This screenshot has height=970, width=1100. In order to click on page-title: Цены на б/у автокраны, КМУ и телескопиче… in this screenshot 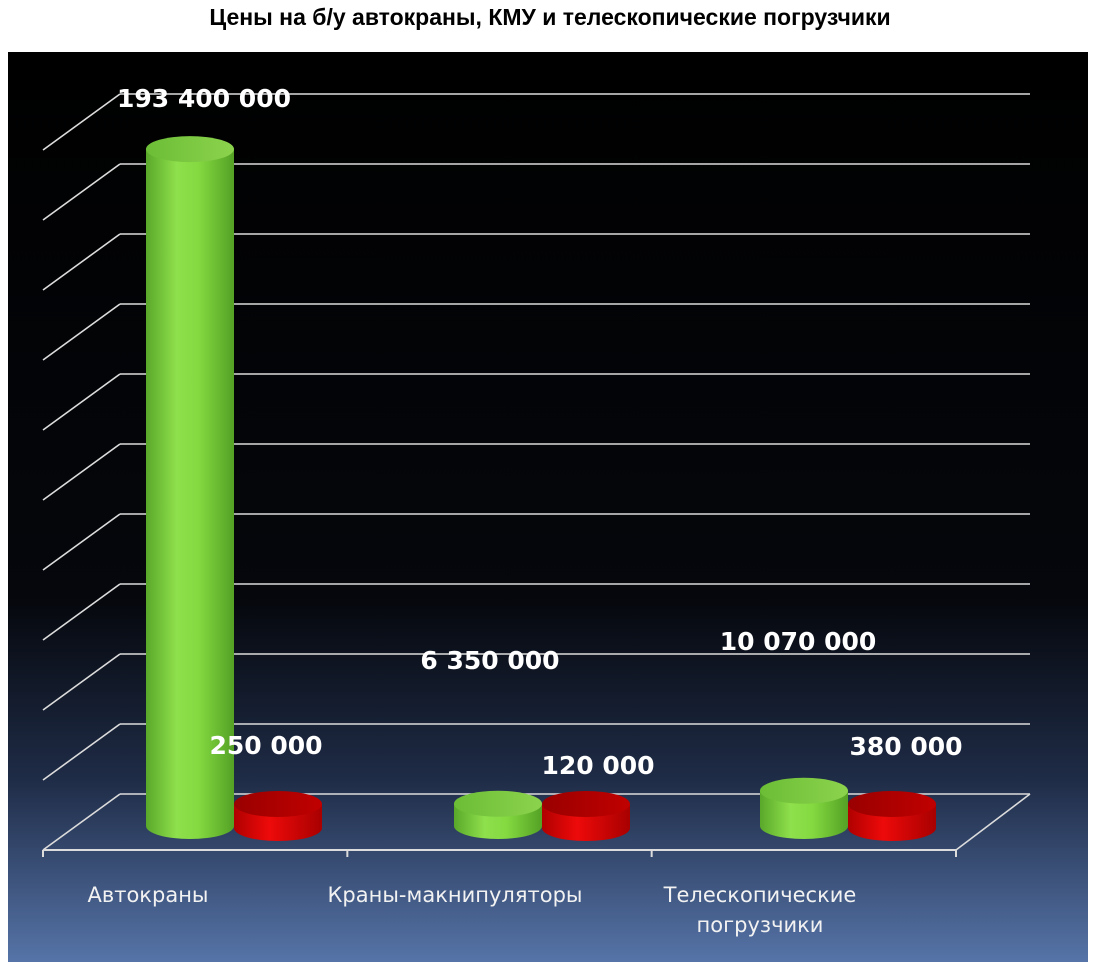, I will do `click(550, 17)`.